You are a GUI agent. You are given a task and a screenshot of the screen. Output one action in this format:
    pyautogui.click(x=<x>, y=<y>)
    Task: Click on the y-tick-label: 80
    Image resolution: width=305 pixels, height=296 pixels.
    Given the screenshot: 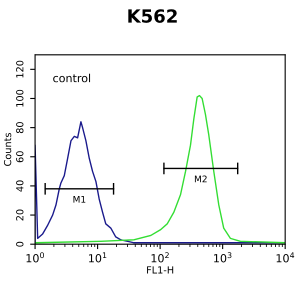 What is the action you would take?
    pyautogui.click(x=20, y=128)
    